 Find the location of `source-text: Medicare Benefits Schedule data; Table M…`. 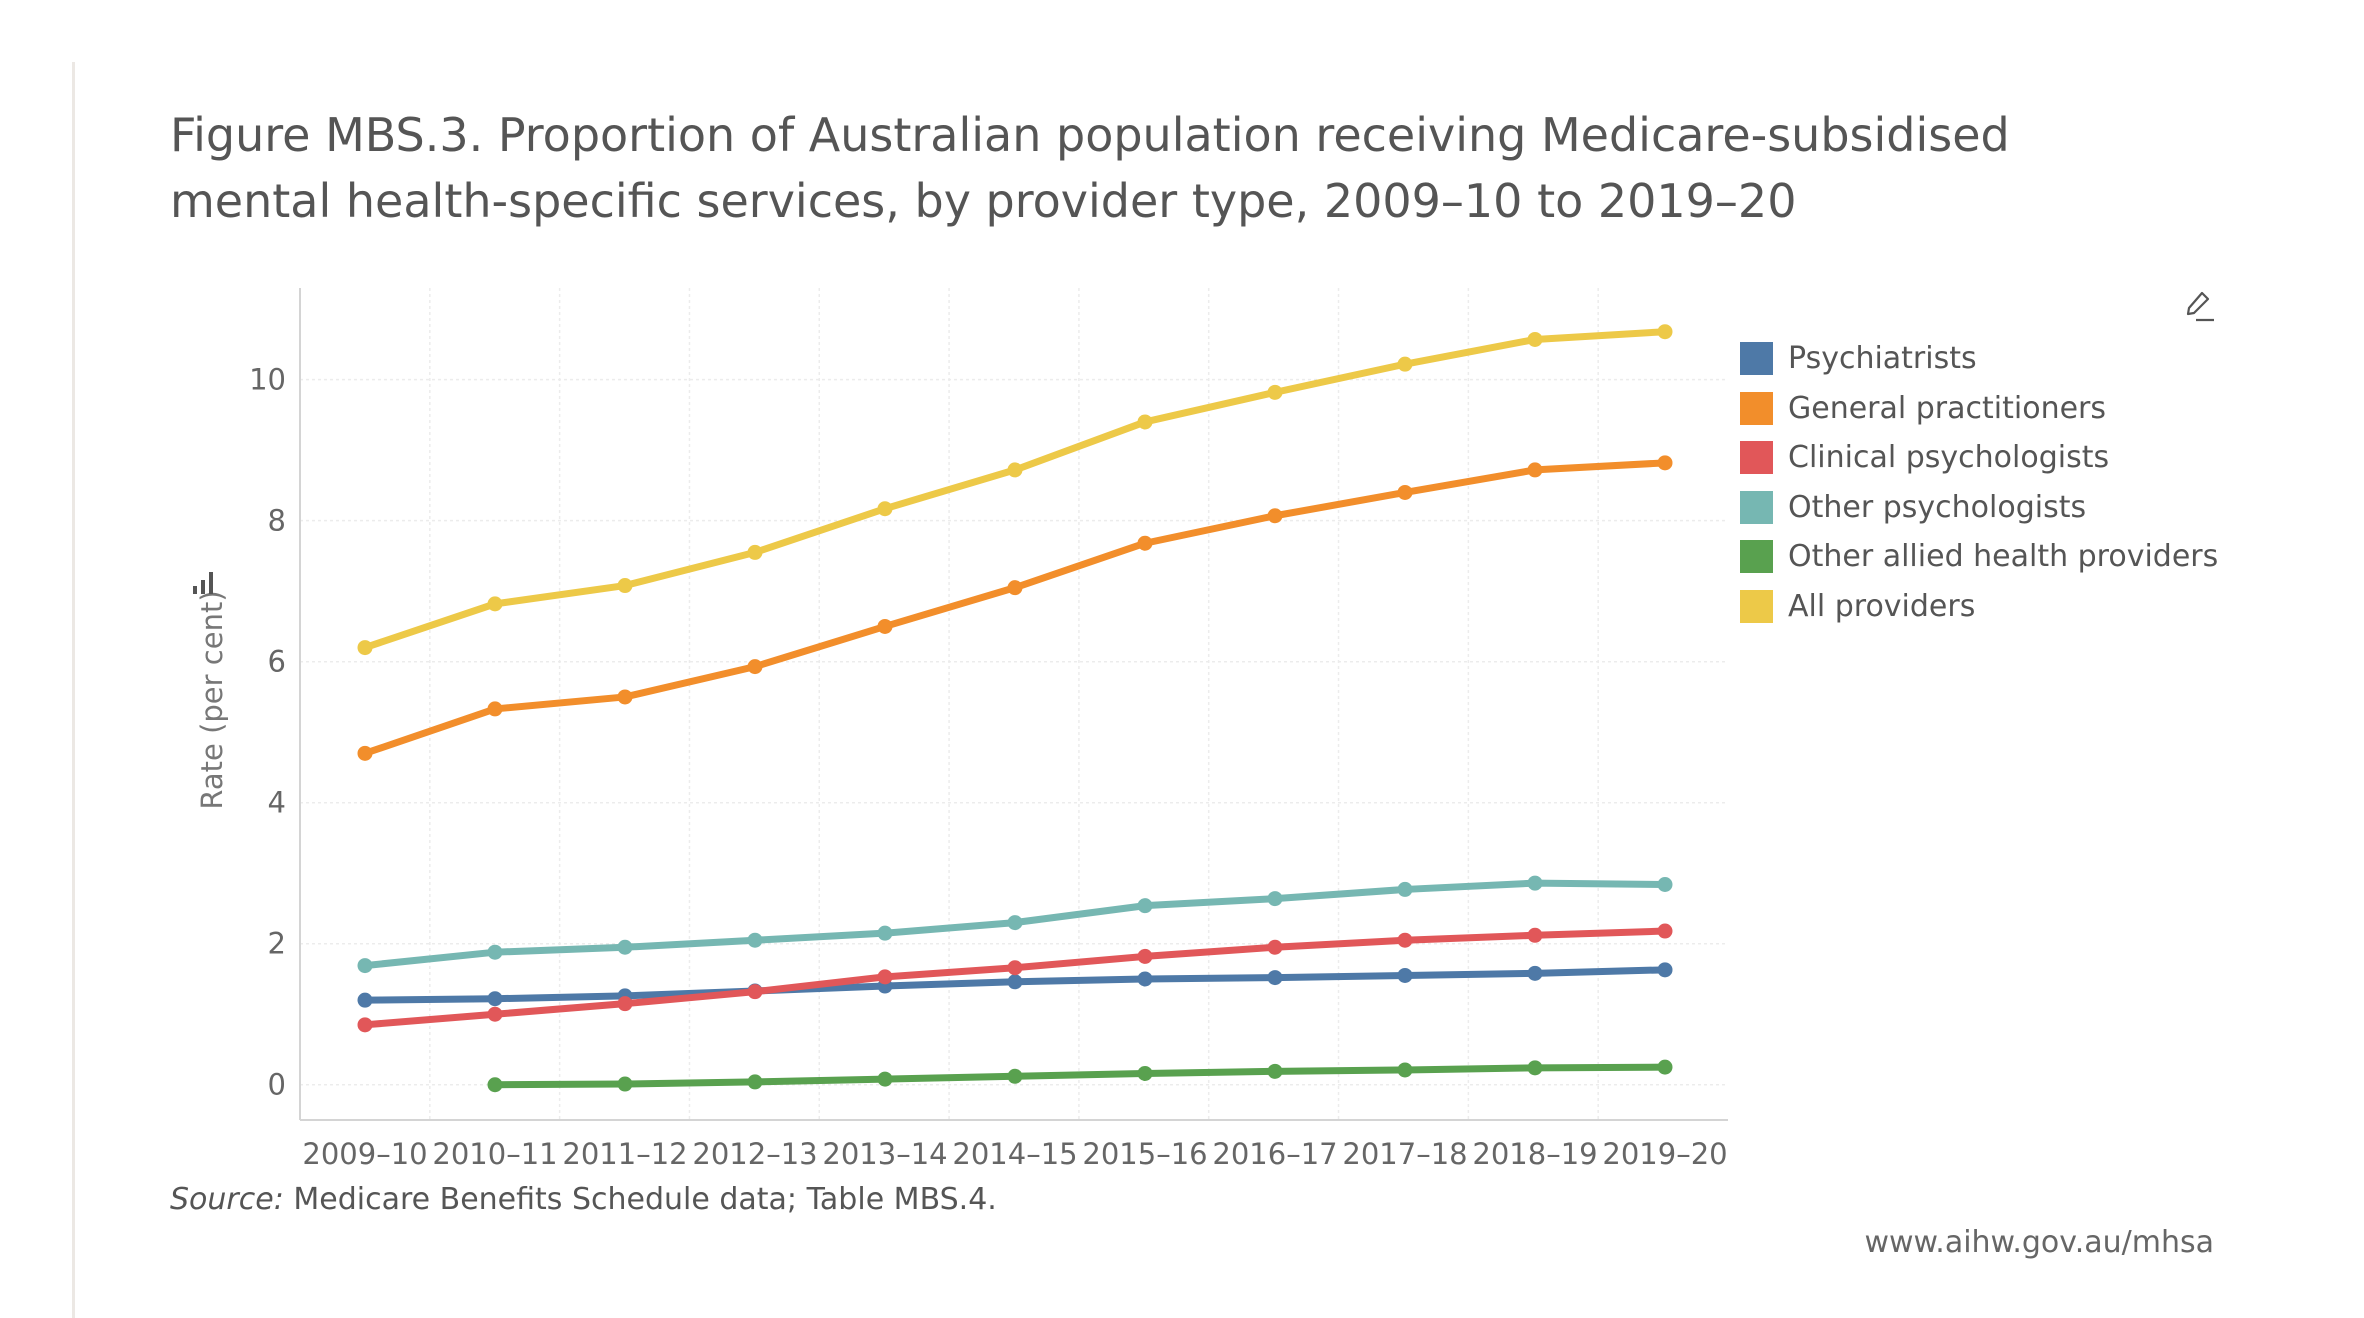

source-text: Medicare Benefits Schedule data; Table M… is located at coordinates (645, 1199).